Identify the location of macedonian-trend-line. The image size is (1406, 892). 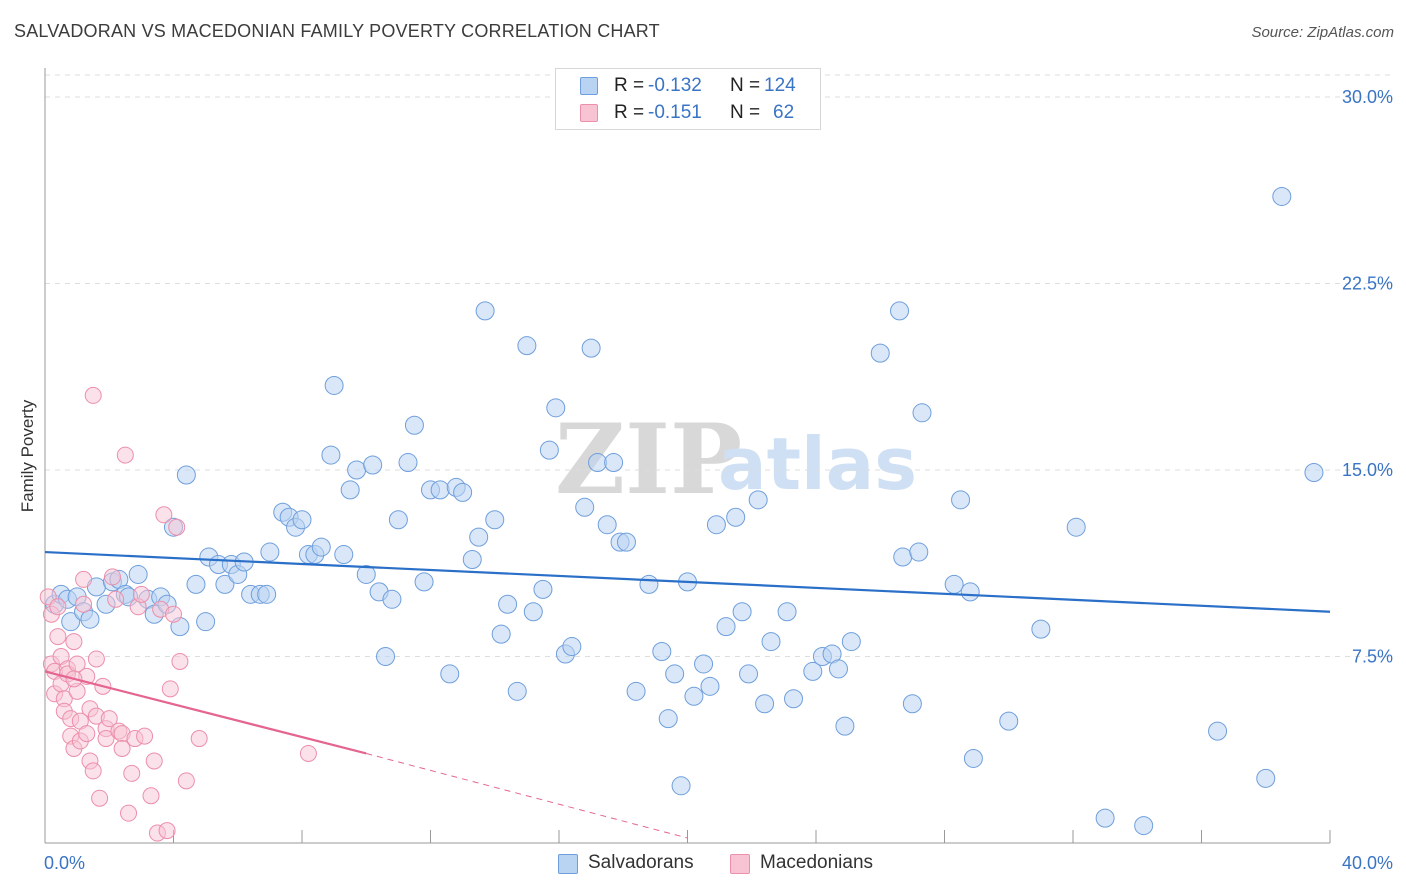
(205, 712).